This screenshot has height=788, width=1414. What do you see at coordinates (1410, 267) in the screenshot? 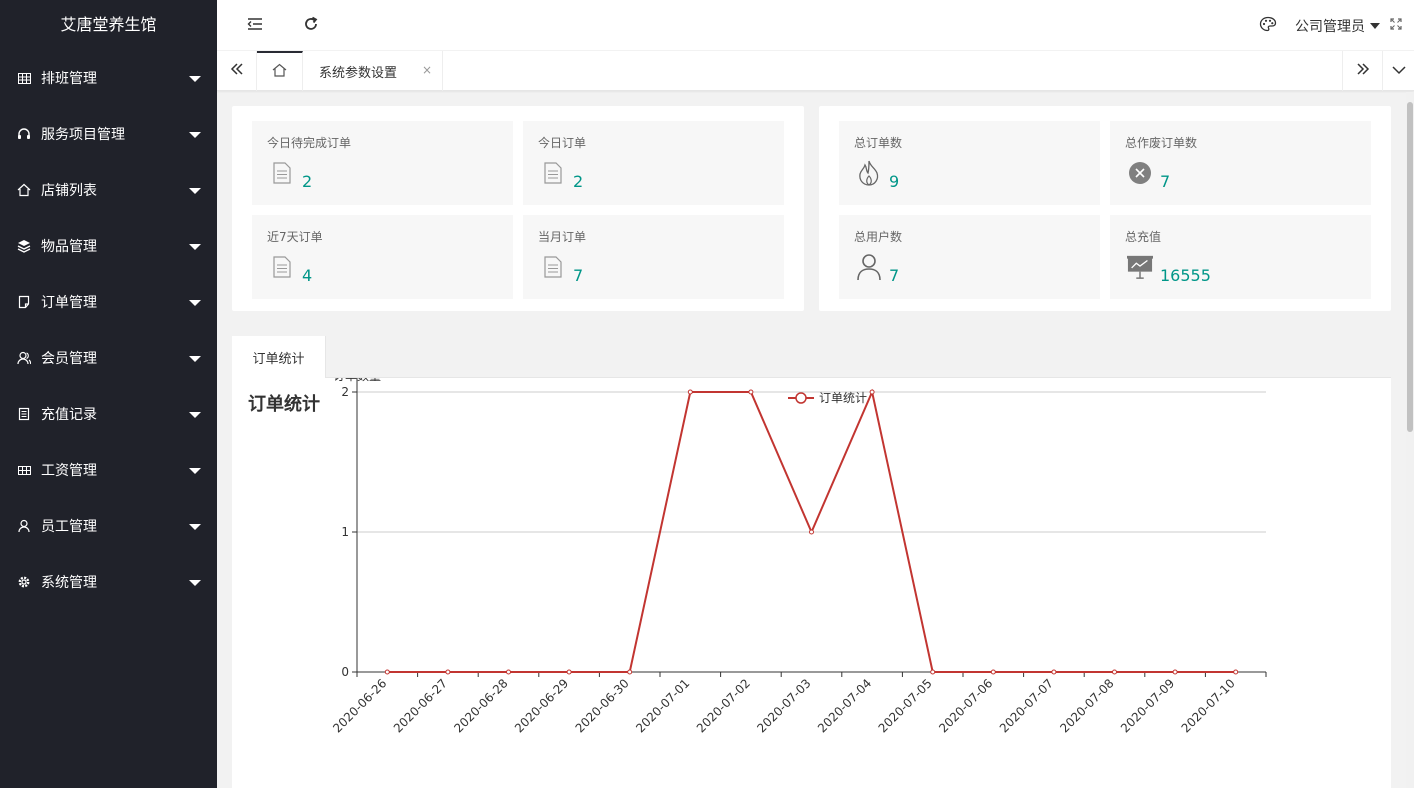
I see `scrollbar-thumb` at bounding box center [1410, 267].